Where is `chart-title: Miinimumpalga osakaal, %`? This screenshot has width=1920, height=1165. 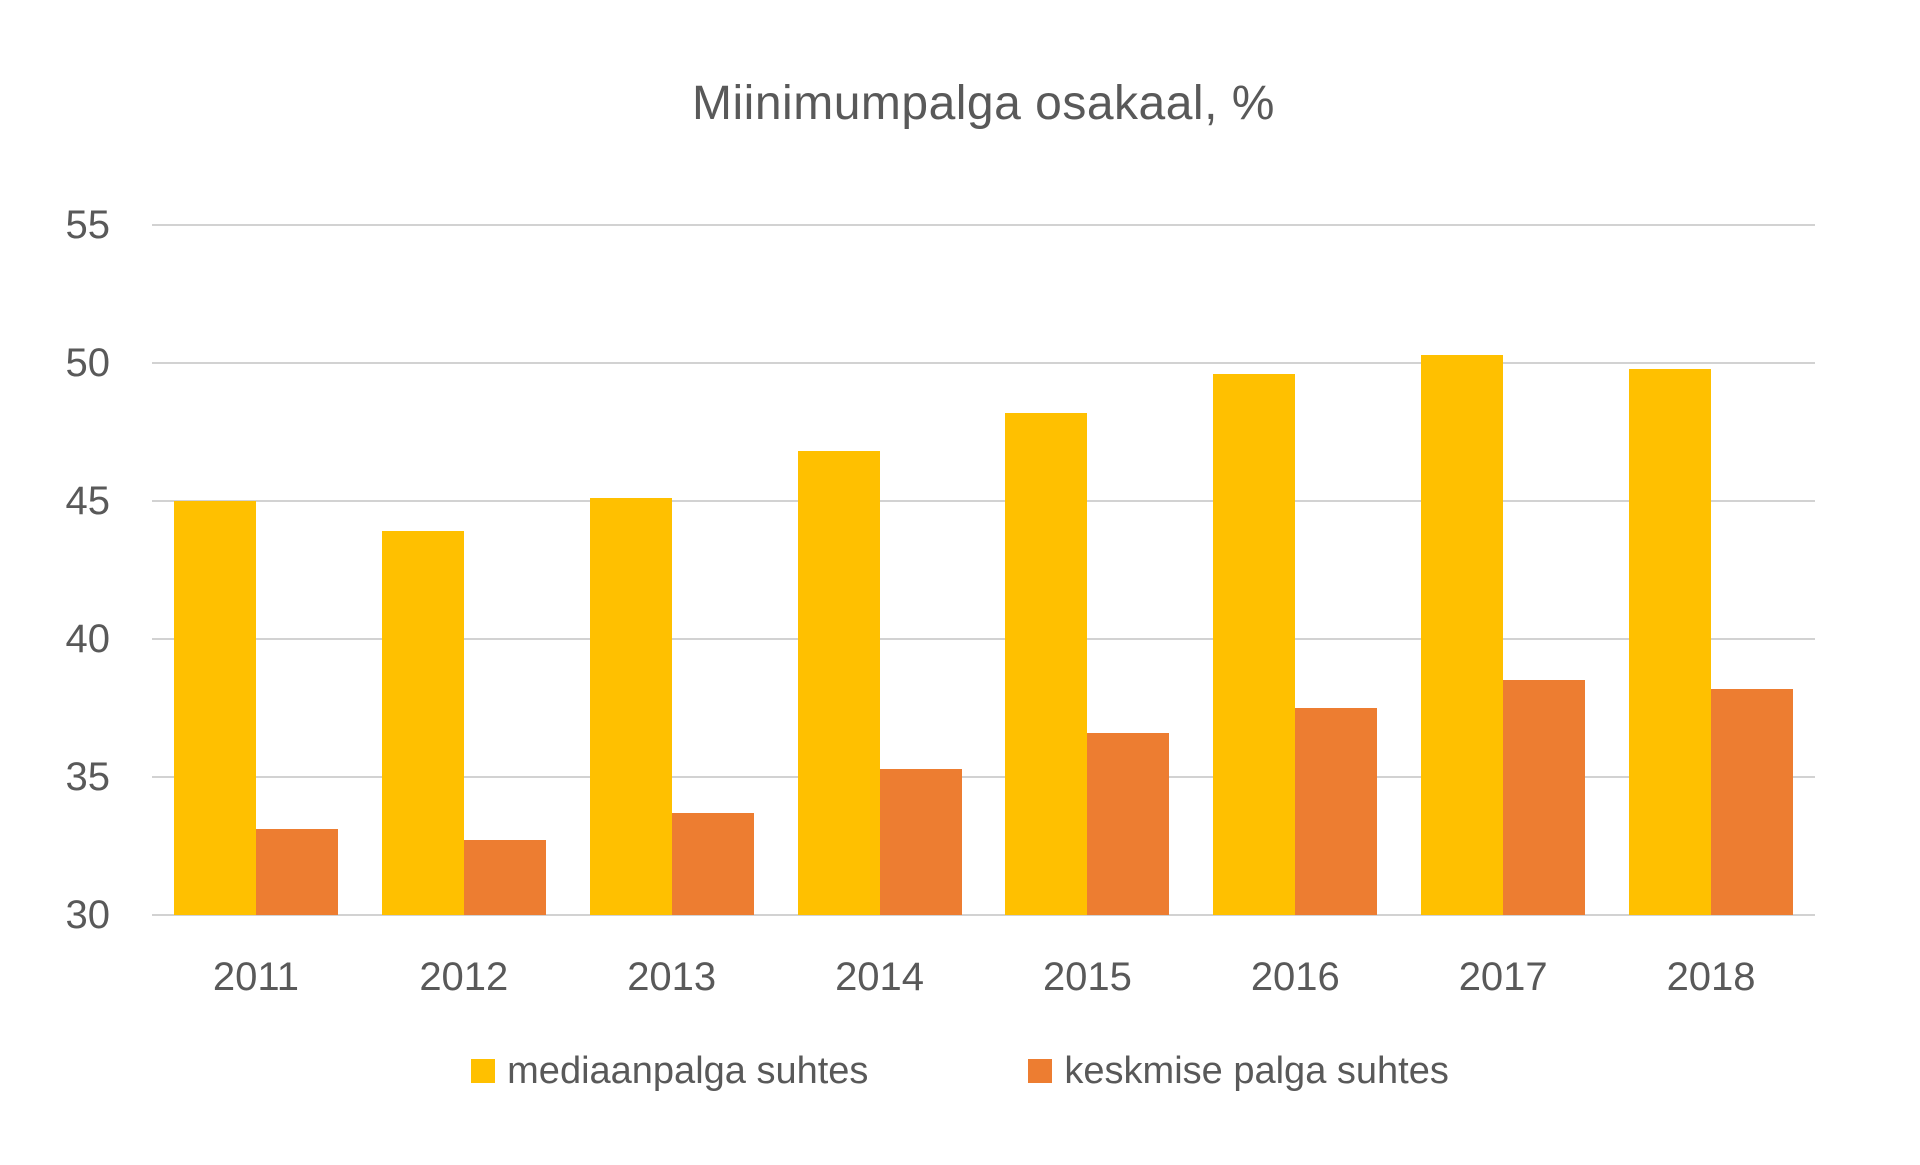 chart-title: Miinimumpalga osakaal, % is located at coordinates (983, 103).